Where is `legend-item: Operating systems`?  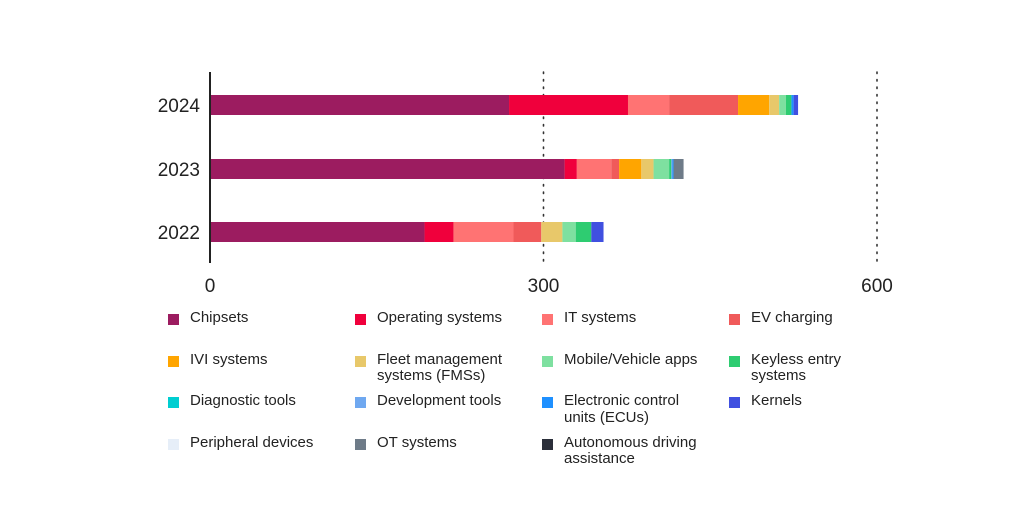
legend-item: Operating systems is located at coordinates (448, 330).